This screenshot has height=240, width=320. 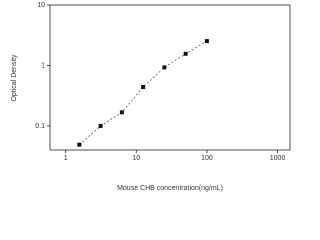 I want to click on y-tick-label: 0.1, so click(x=40, y=126).